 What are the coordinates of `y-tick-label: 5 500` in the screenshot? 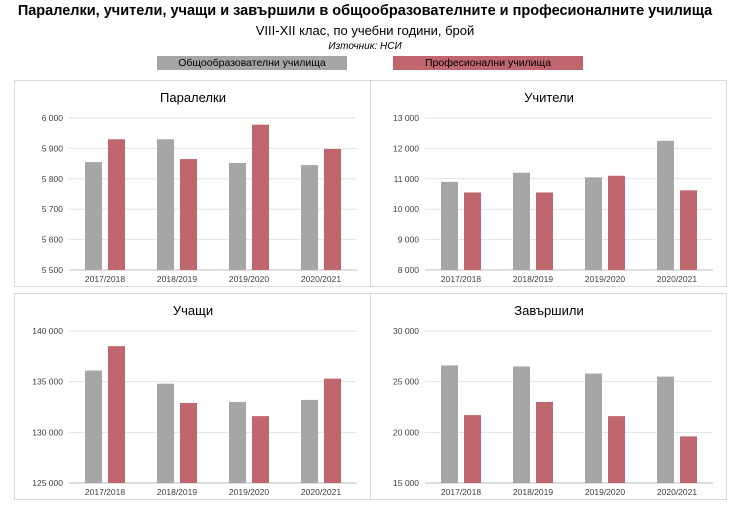 It's located at (53, 270).